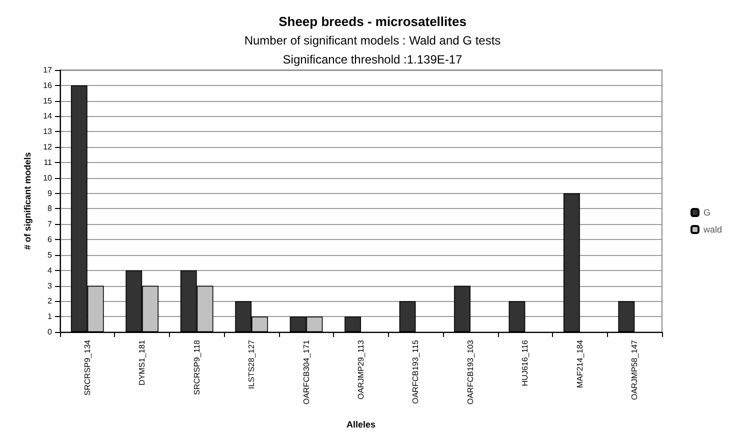 The width and height of the screenshot is (745, 442). Describe the element at coordinates (415, 371) in the screenshot. I see `x-tick-label: OARFCB193_115` at that location.